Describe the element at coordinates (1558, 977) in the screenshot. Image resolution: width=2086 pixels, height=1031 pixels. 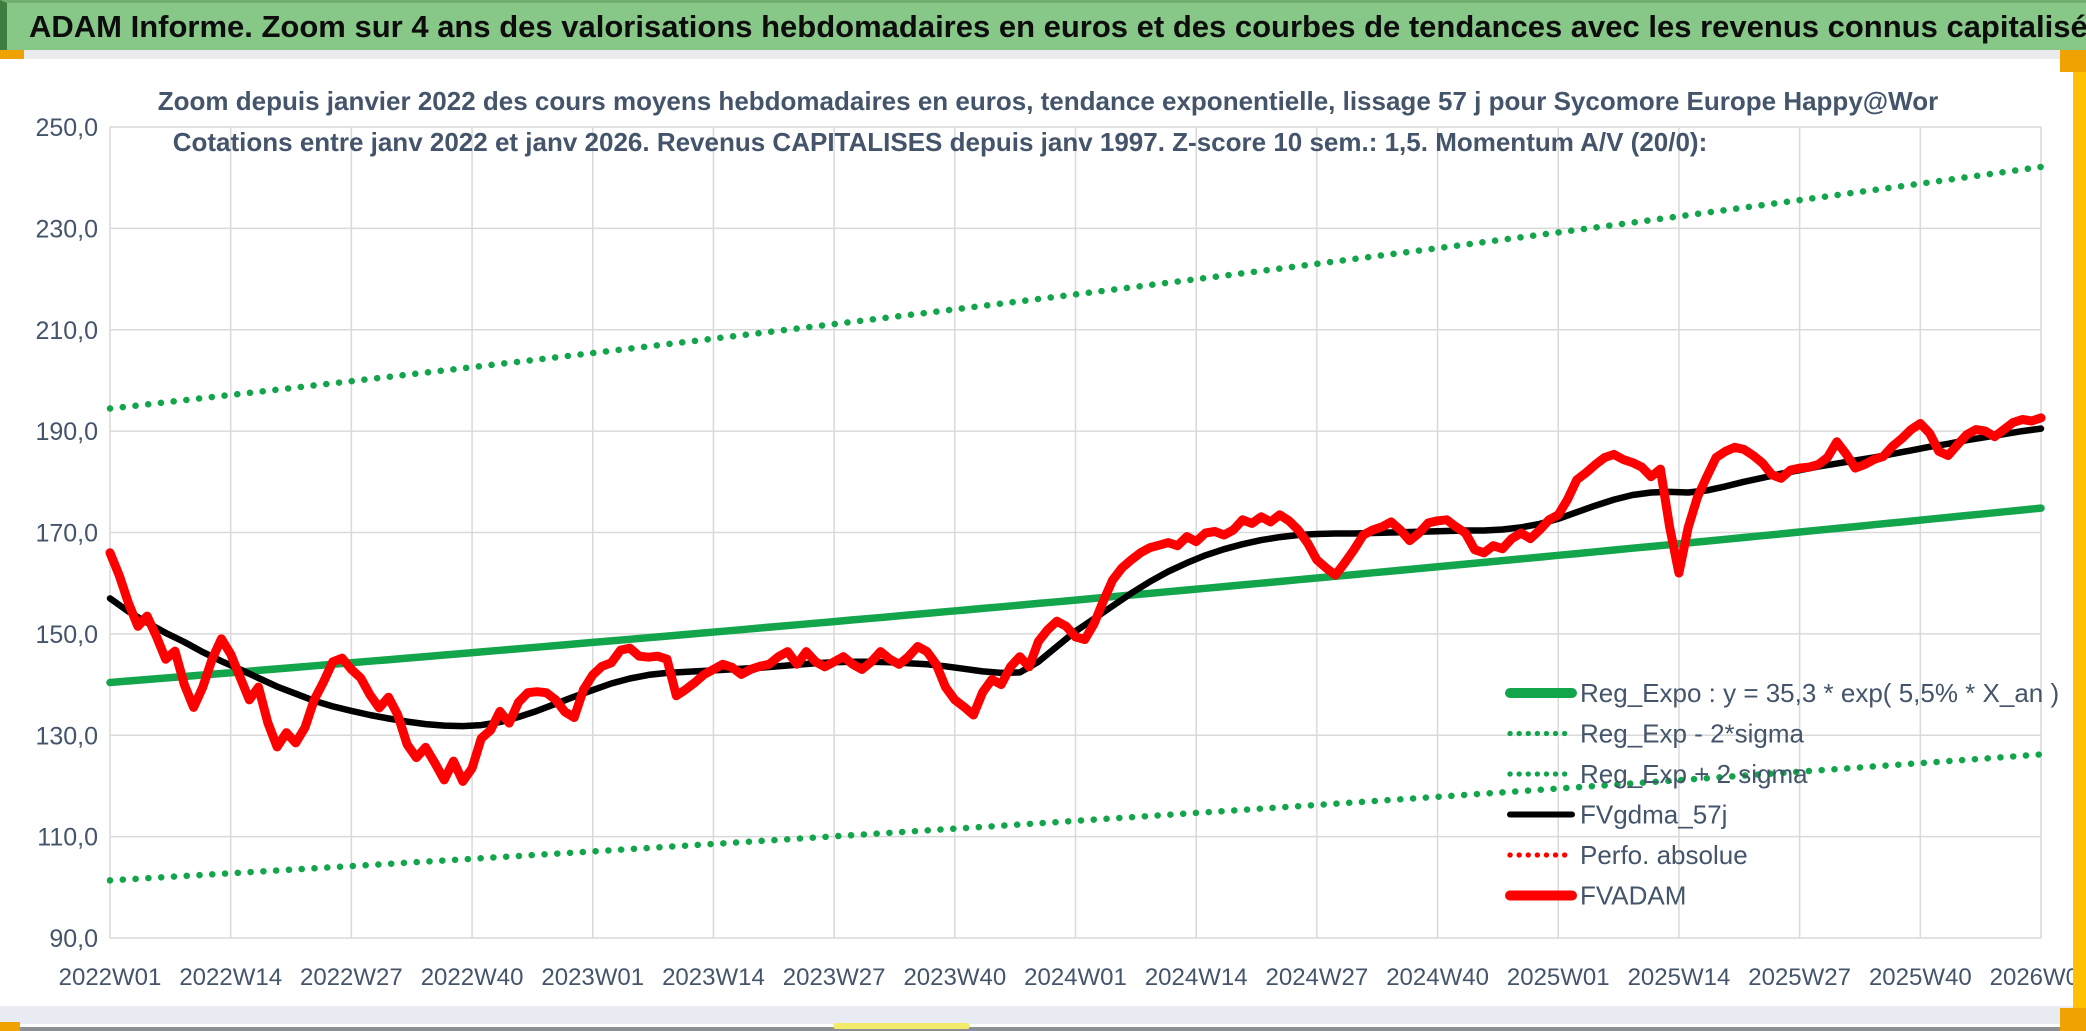
I see `x-axis-tick-label: 2025W01` at that location.